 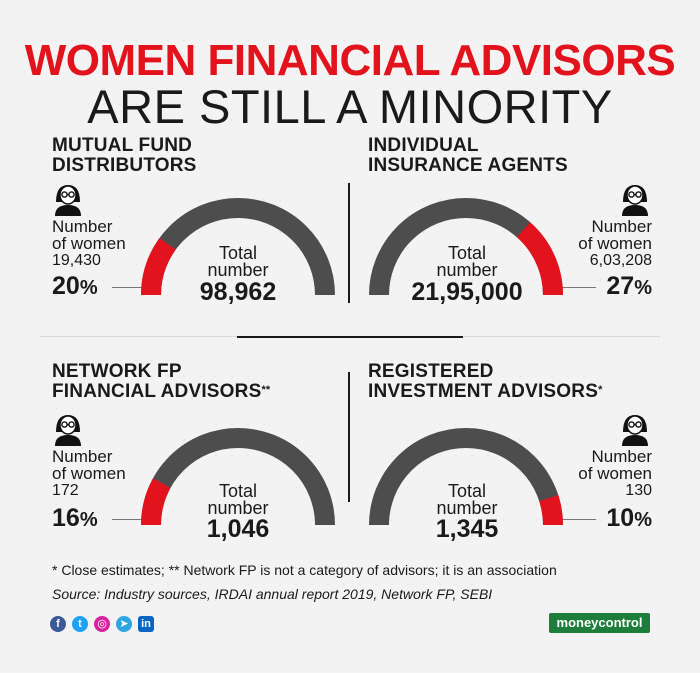 What do you see at coordinates (157, 391) in the screenshot?
I see `panel-title-line2: FINANCIAL ADVISORS` at bounding box center [157, 391].